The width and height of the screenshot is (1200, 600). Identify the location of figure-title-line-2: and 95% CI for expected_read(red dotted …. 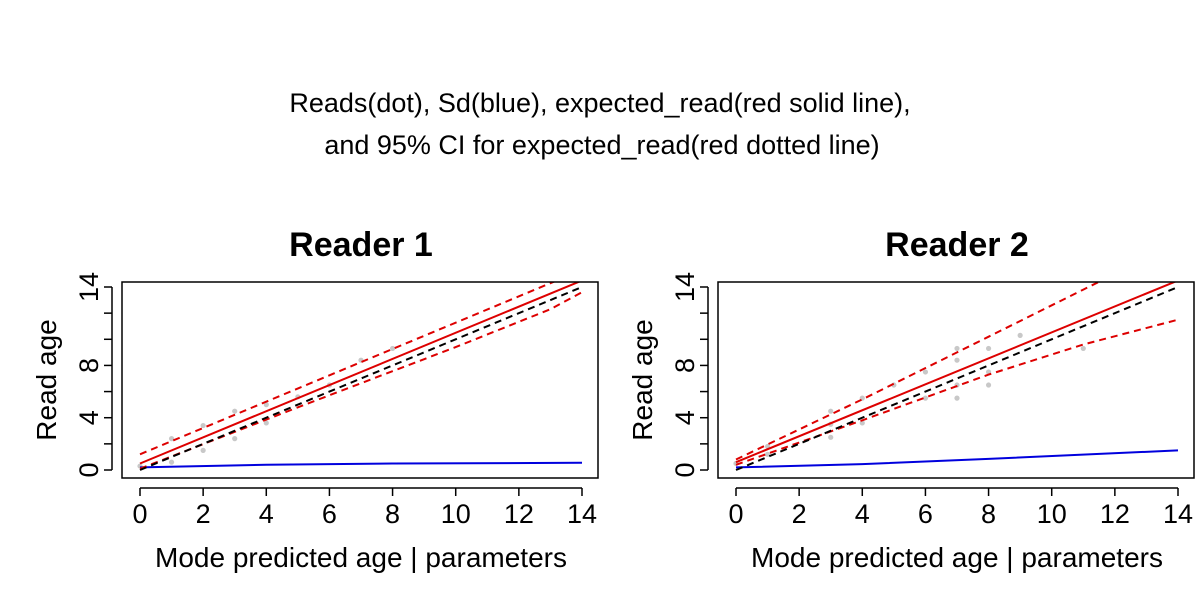
(601, 145).